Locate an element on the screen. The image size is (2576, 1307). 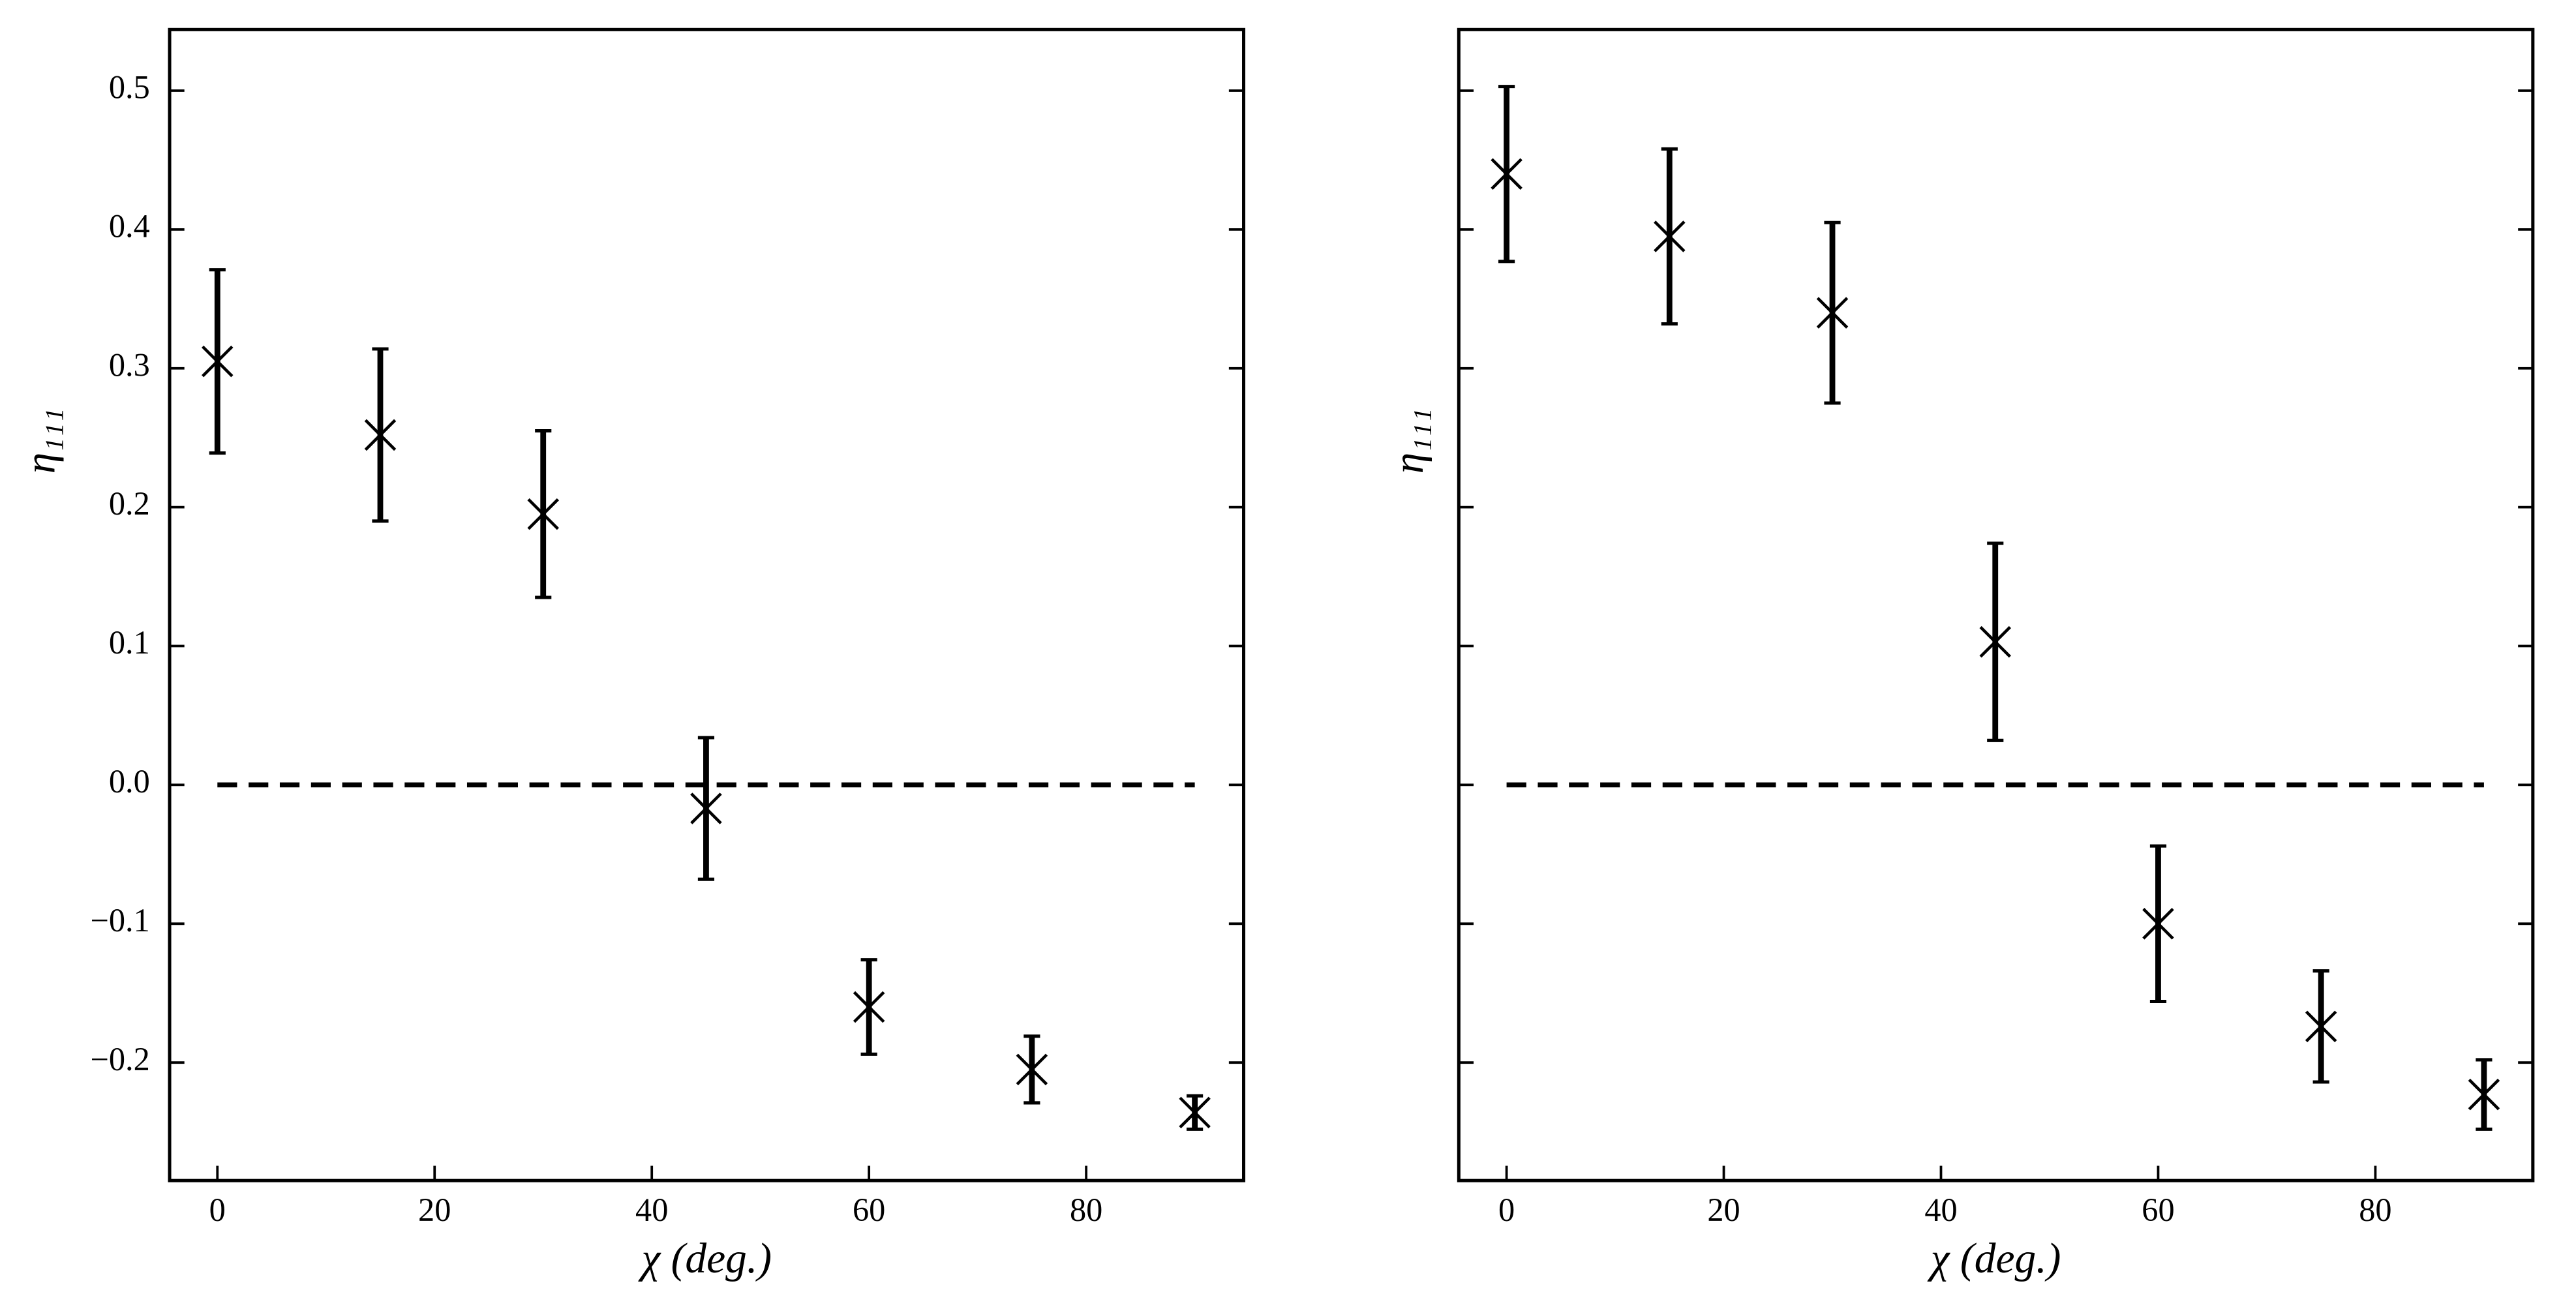
y-tick-label: −0.1 is located at coordinates (120, 920).